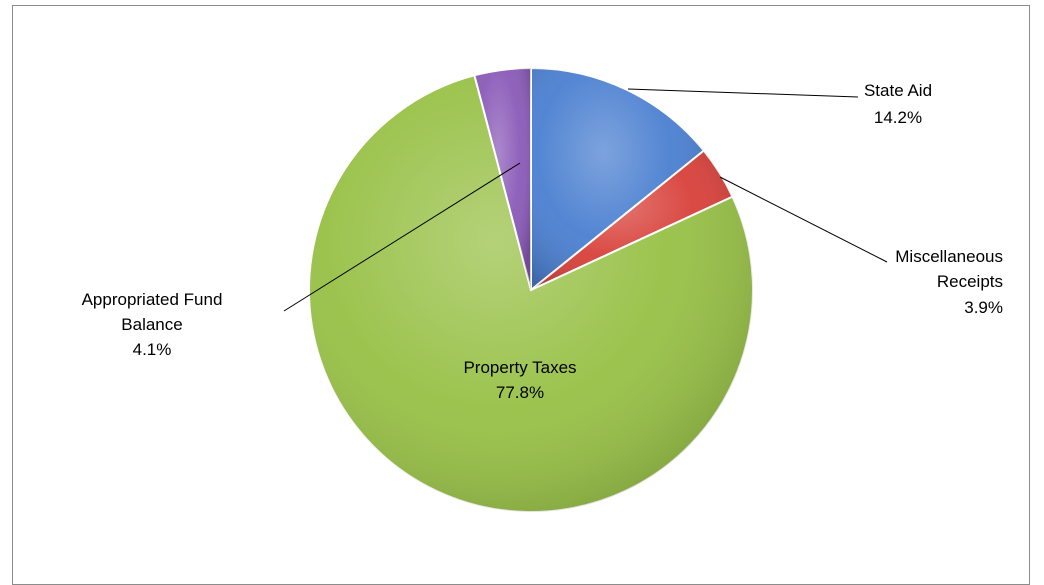  I want to click on pie-slice-shading-appropriated-fund-balance, so click(502, 179).